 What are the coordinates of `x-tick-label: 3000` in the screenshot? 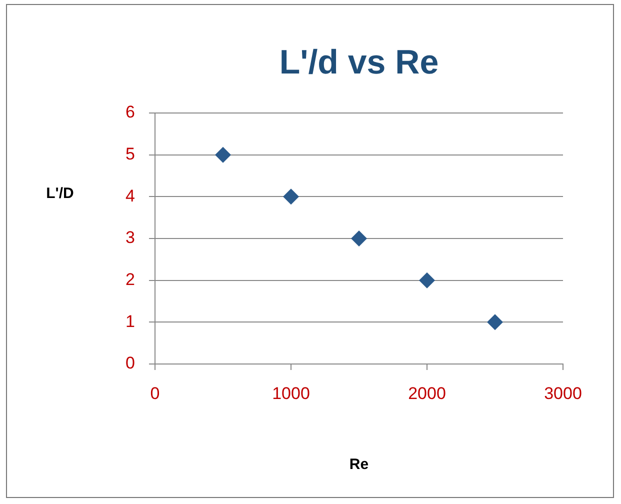 It's located at (563, 393).